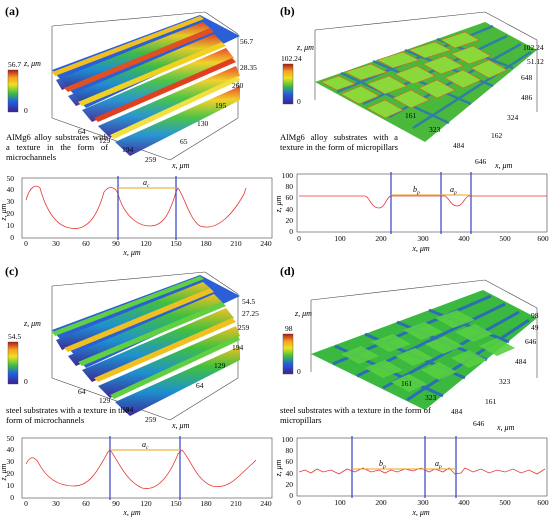 The width and height of the screenshot is (550, 519). Describe the element at coordinates (250, 313) in the screenshot. I see `z-tick: 27.25` at that location.